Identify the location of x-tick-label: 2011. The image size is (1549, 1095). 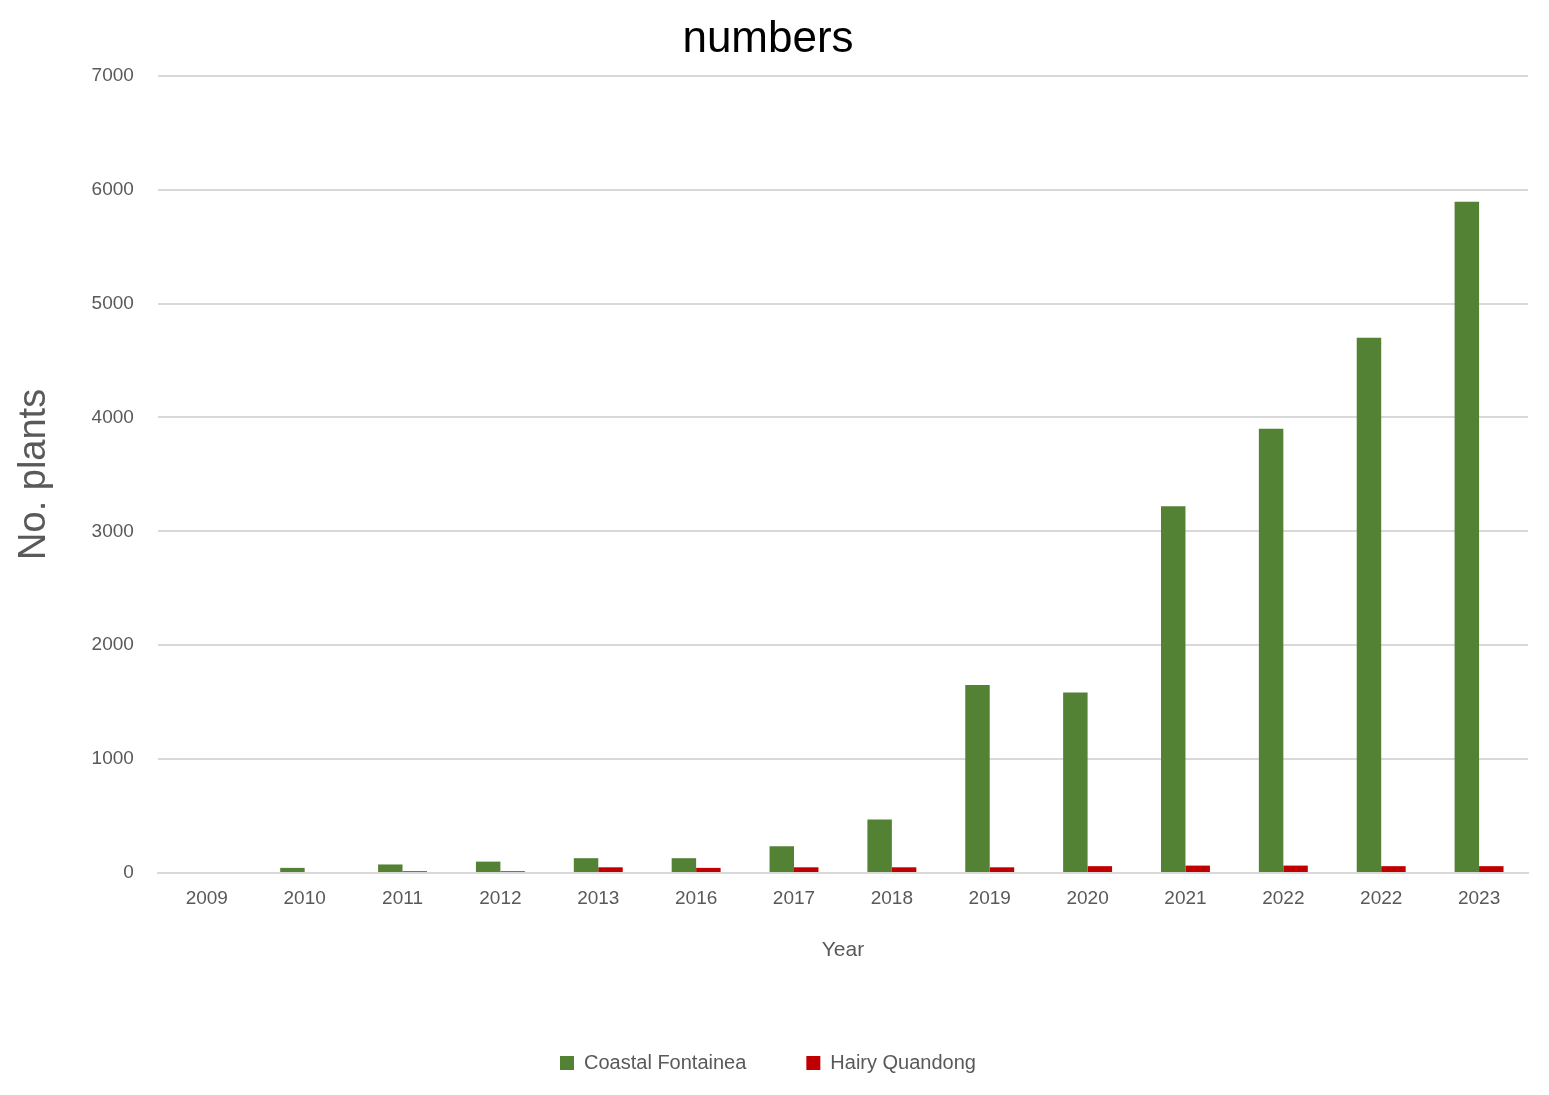
(402, 897).